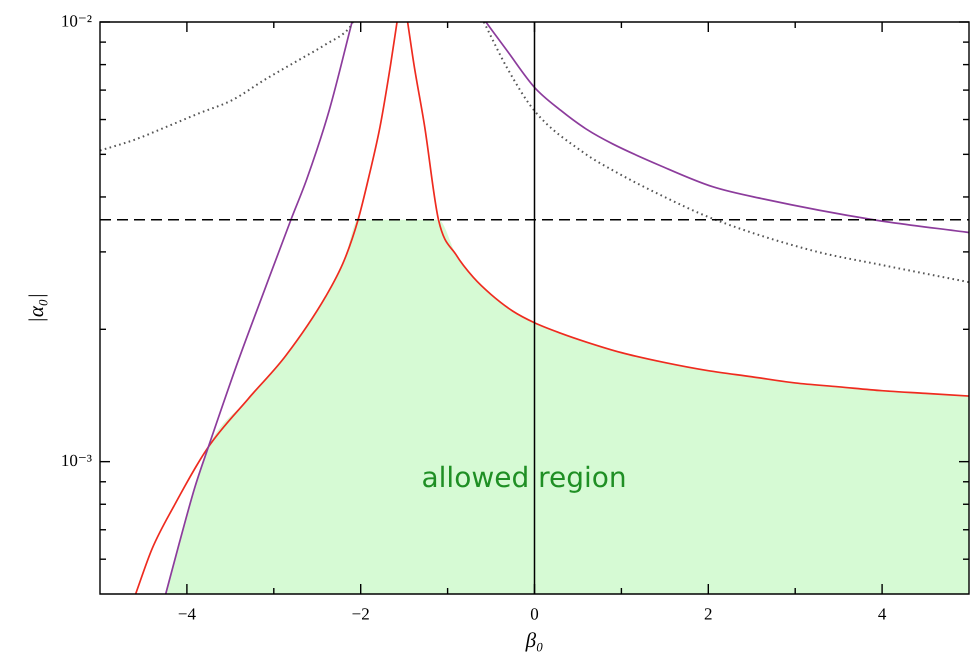 Image resolution: width=979 pixels, height=658 pixels. I want to click on y-tick-label: 10⁻³, so click(76, 460).